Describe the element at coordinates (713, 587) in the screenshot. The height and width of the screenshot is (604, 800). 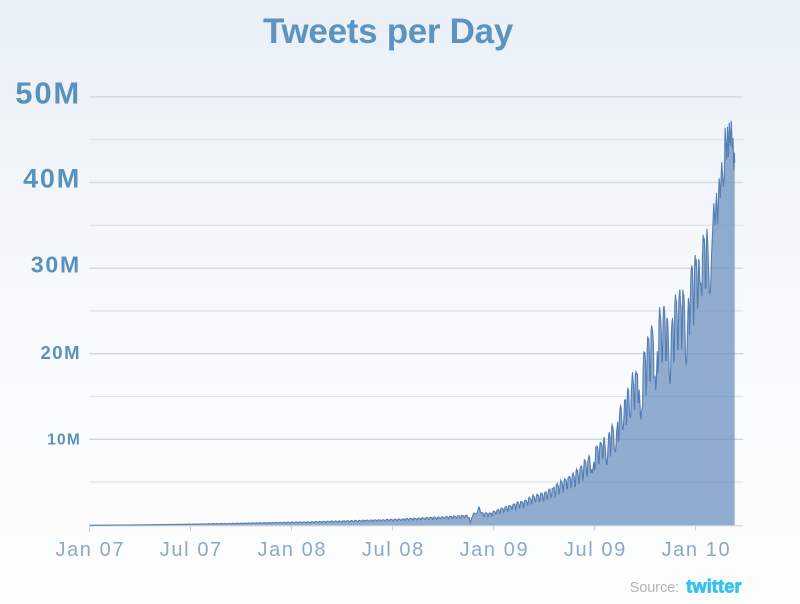
I see `svg-text: twitter` at that location.